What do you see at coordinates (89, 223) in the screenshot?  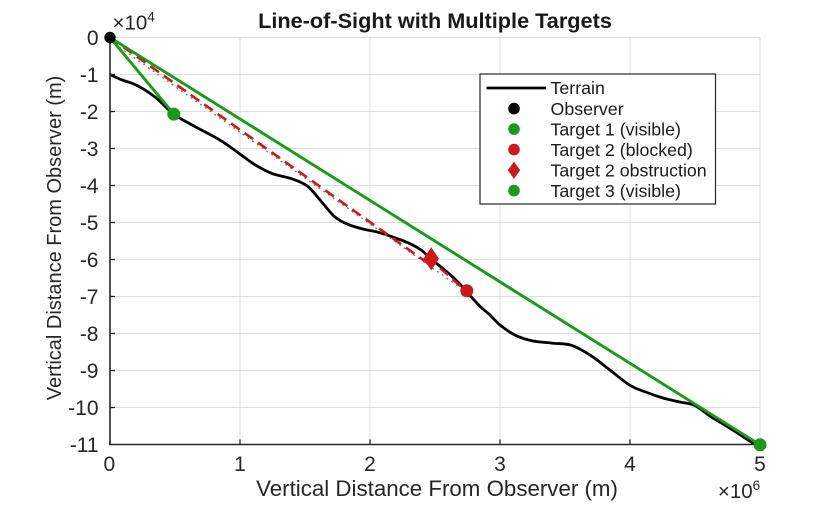 I see `svg-text: -5` at bounding box center [89, 223].